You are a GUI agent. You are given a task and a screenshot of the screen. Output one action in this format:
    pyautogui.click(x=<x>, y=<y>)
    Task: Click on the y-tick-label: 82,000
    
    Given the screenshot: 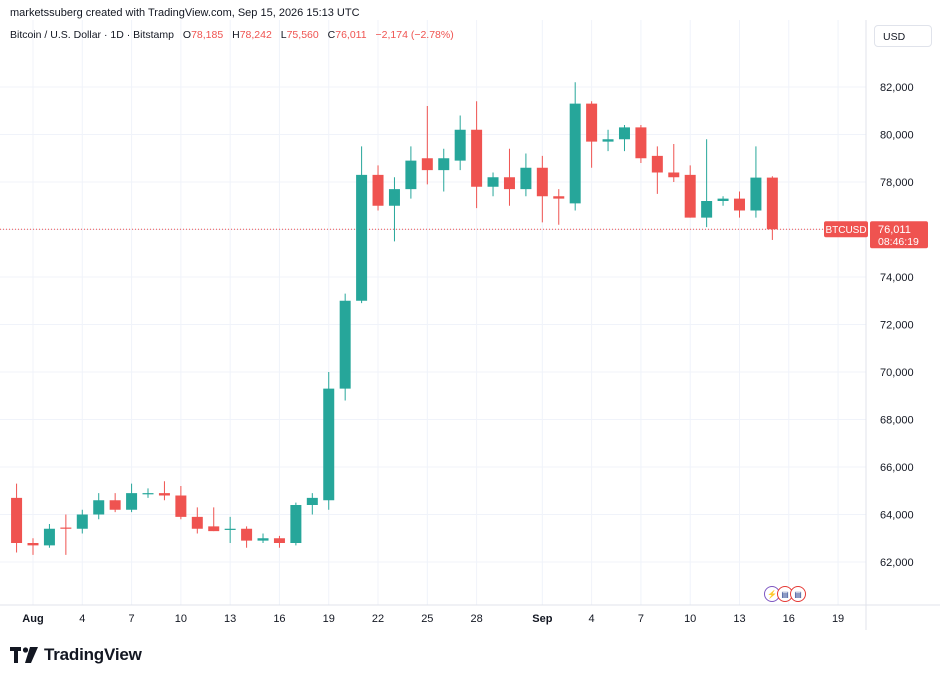 What is the action you would take?
    pyautogui.click(x=897, y=88)
    